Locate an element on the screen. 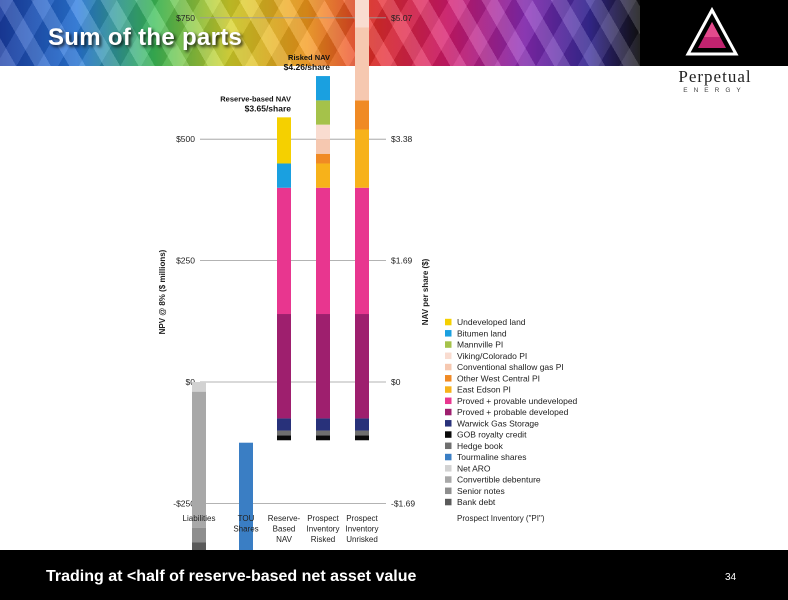 The width and height of the screenshot is (788, 600). logo-subtitle: ENERGY is located at coordinates (715, 90).